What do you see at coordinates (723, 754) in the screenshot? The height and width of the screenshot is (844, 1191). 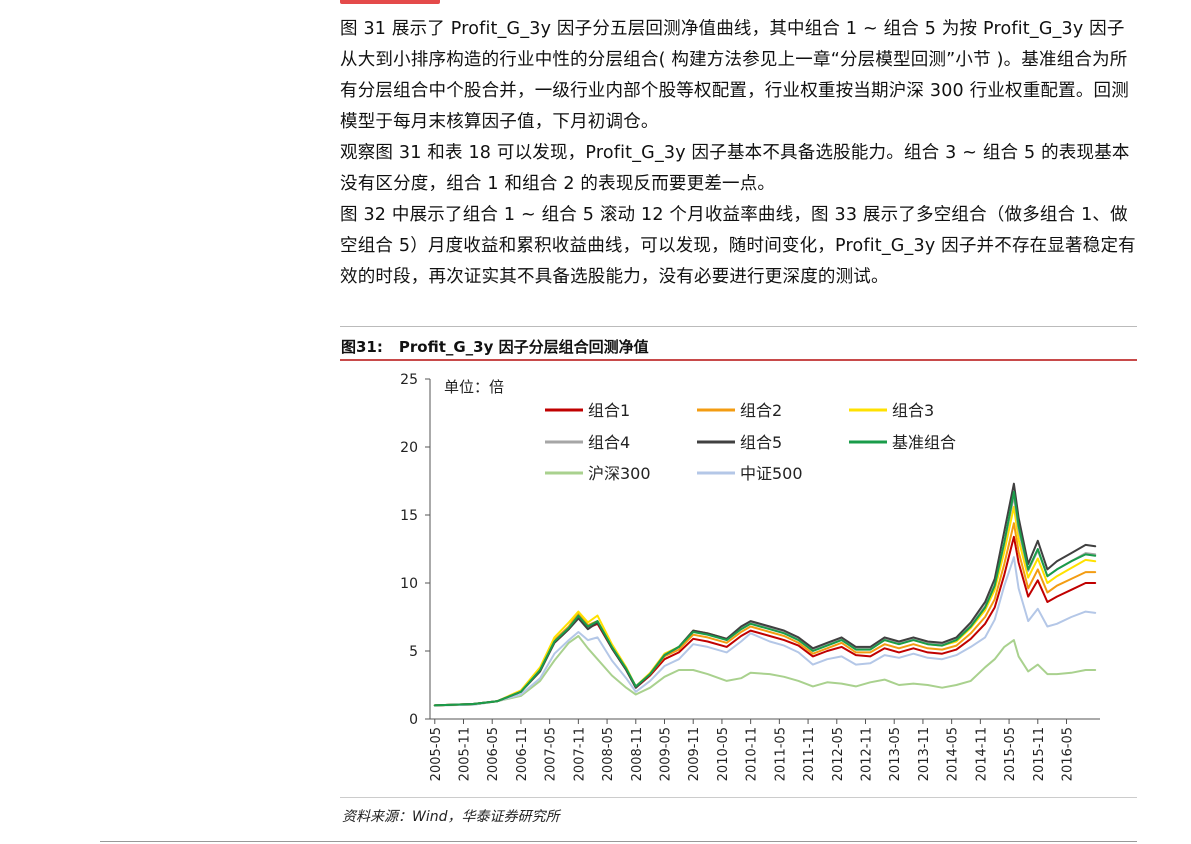 I see `x-tick-label: 2010-05` at bounding box center [723, 754].